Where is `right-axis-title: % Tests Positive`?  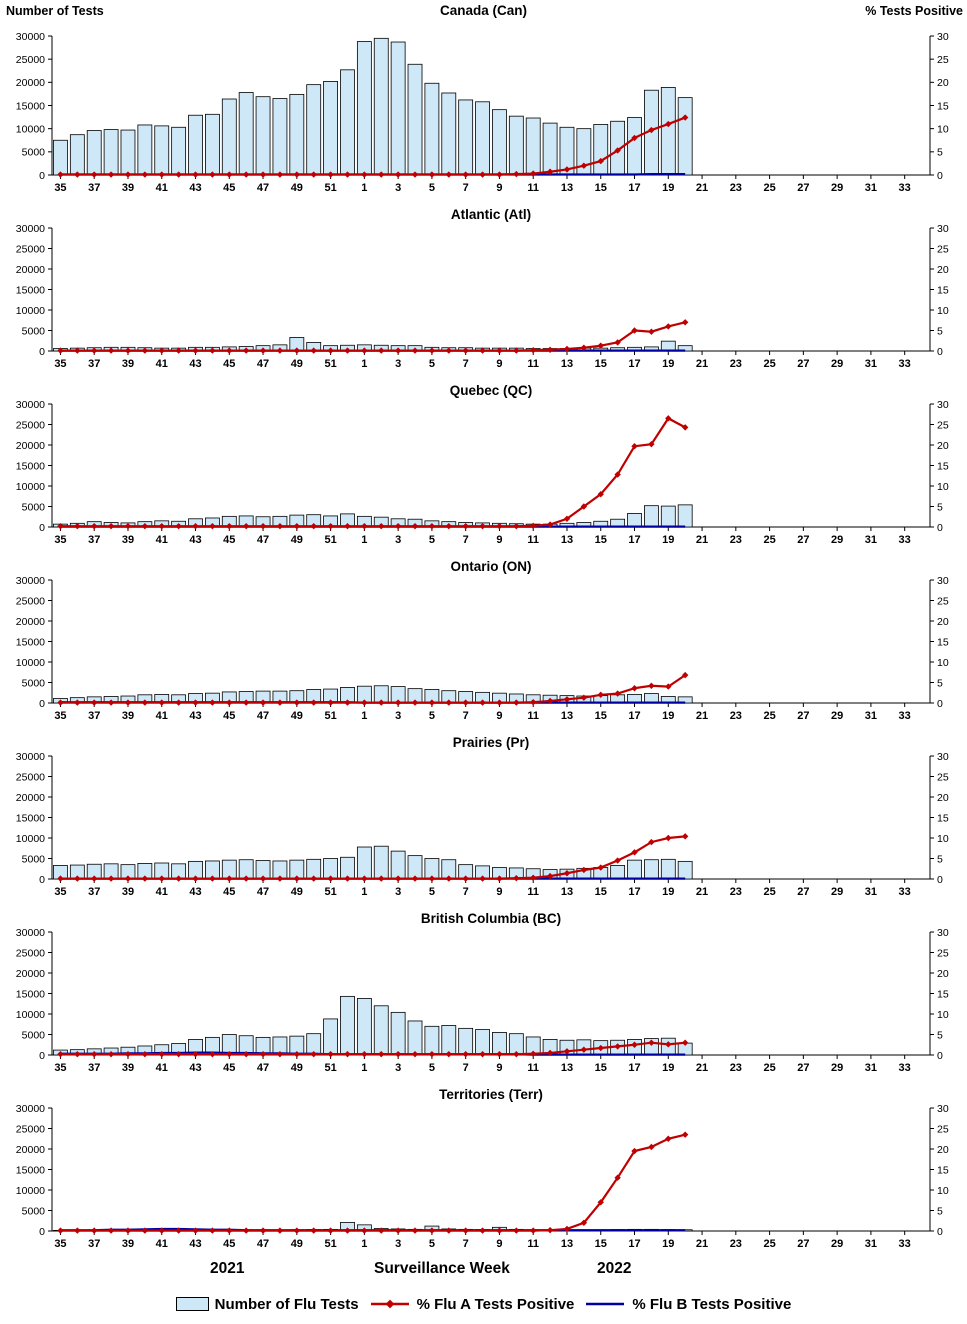 right-axis-title: % Tests Positive is located at coordinates (914, 11).